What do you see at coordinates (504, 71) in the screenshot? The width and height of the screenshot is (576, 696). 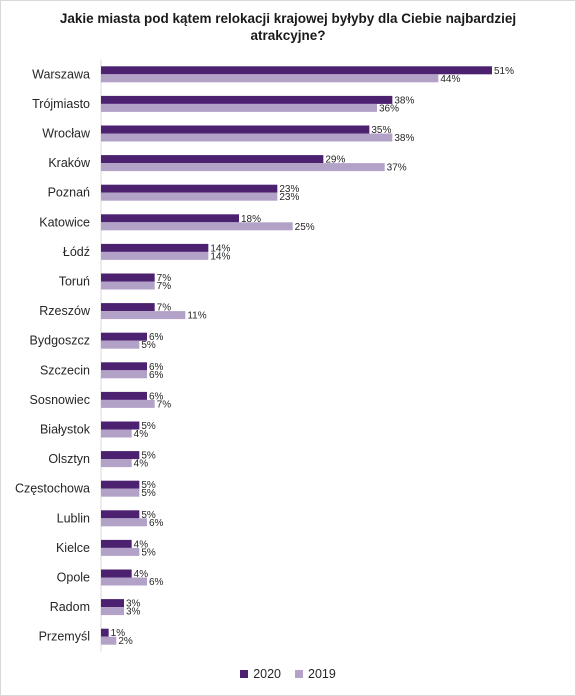 I see `value-label-2020: 51%` at bounding box center [504, 71].